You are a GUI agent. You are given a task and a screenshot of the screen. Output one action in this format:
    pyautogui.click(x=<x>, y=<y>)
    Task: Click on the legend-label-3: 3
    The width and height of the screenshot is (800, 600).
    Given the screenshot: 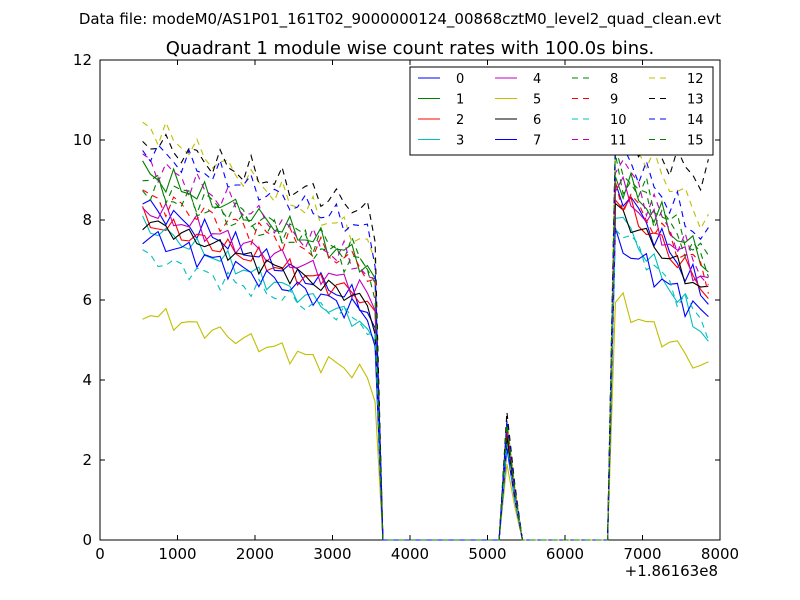 What is the action you would take?
    pyautogui.click(x=460, y=141)
    